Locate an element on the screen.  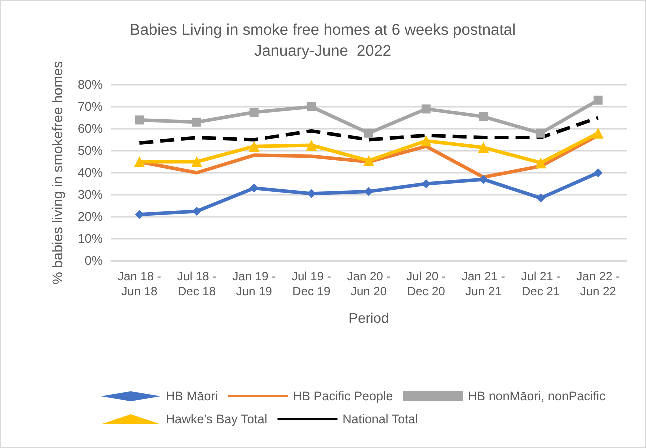
y-tick-label: 30% is located at coordinates (90, 195).